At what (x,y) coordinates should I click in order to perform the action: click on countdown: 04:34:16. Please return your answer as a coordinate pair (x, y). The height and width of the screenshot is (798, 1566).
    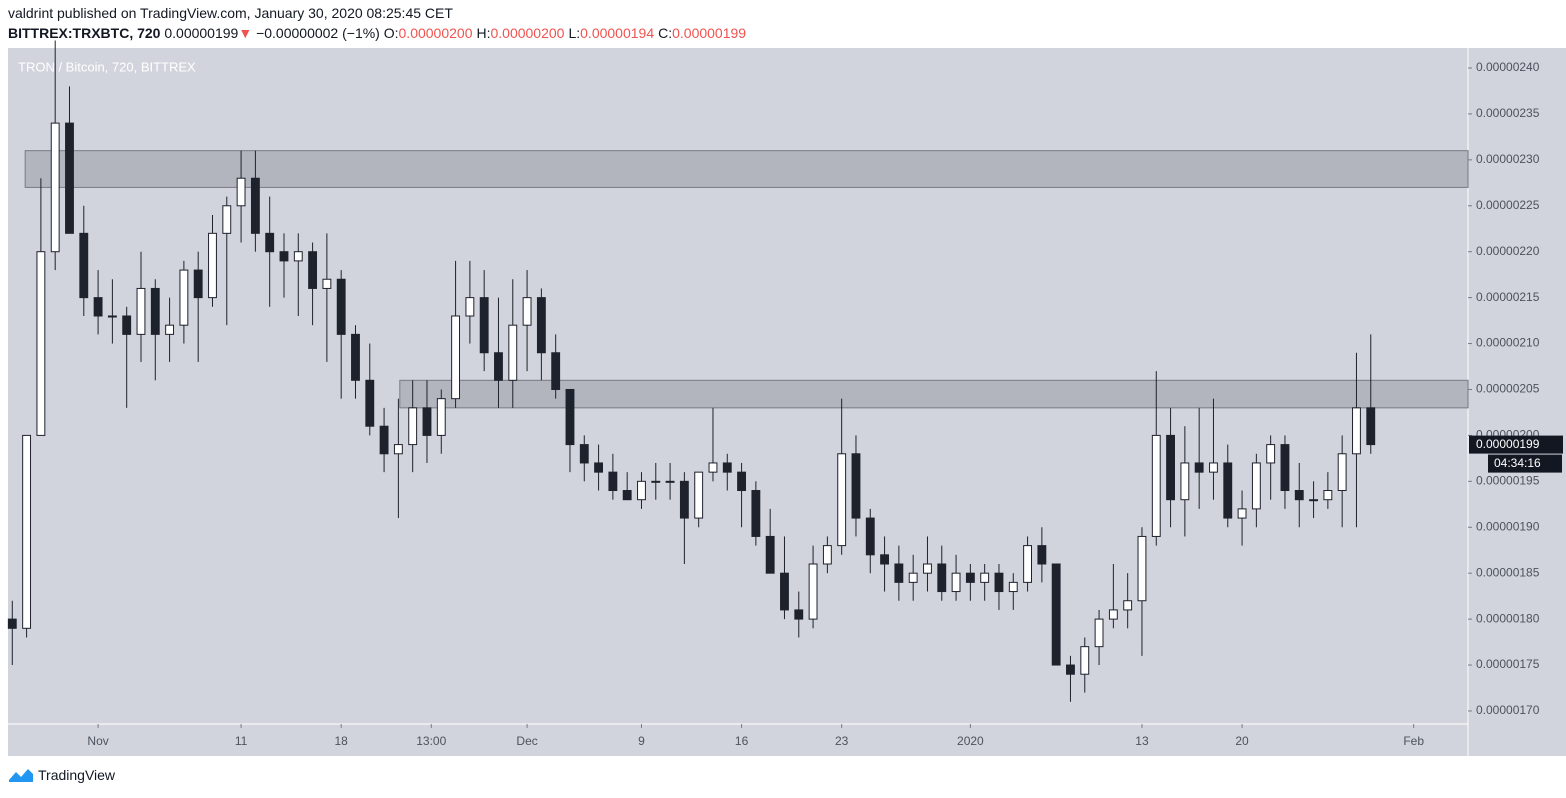
    Looking at the image, I should click on (1517, 463).